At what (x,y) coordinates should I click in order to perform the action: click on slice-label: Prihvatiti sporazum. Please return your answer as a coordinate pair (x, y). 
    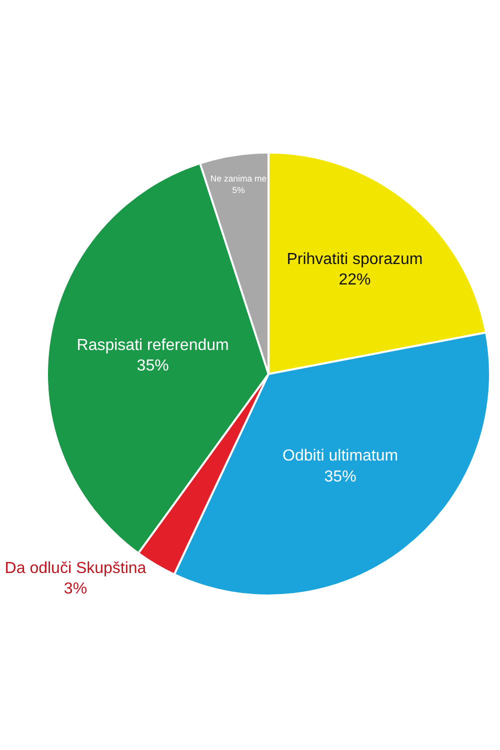
    Looking at the image, I should click on (354, 259).